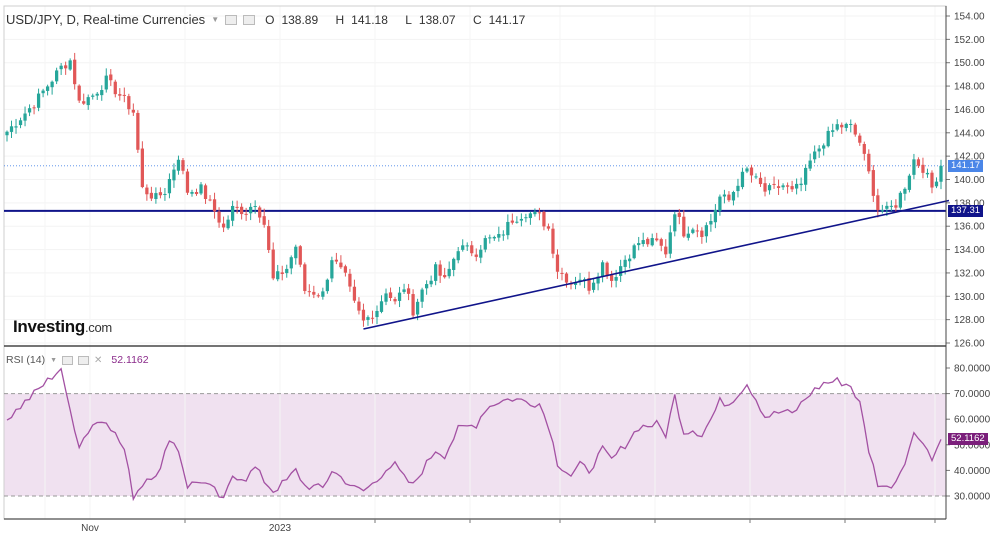 This screenshot has width=1000, height=539. What do you see at coordinates (106, 19) in the screenshot?
I see `chart-title: USD/JPY, D, Real-time Currencies` at bounding box center [106, 19].